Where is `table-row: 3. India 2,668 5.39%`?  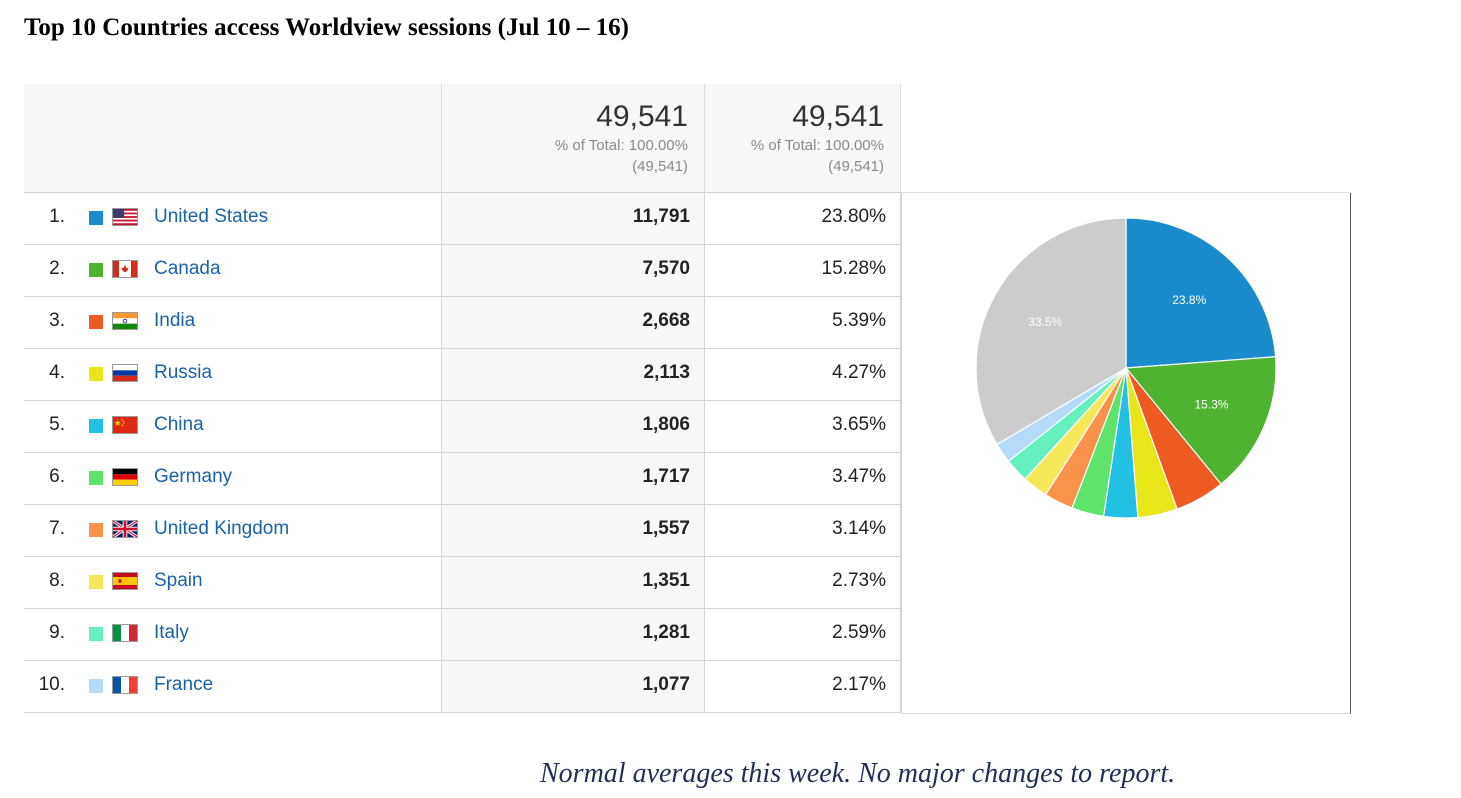
table-row: 3. India 2,668 5.39% is located at coordinates (462, 323).